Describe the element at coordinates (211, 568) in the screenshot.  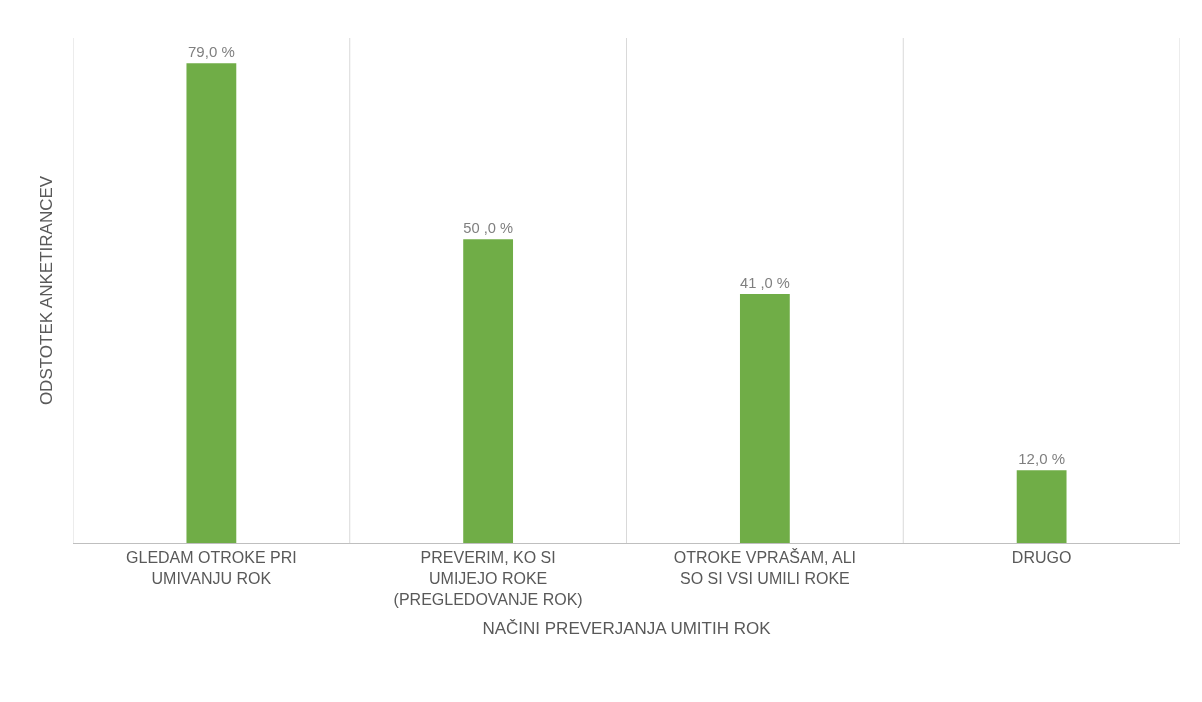
I see `x-tick-label: GLEDAM OTROKE PRI UMIVANJU ROK` at that location.